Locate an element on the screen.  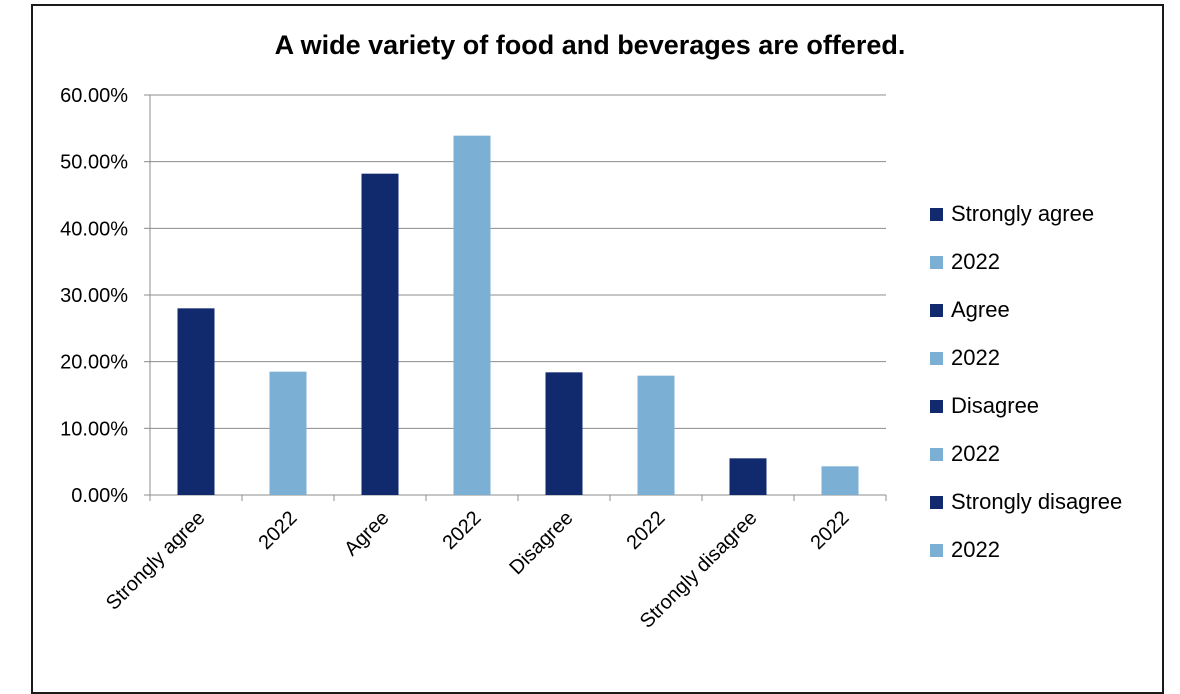
legend-label: Strongly agree is located at coordinates (1023, 213).